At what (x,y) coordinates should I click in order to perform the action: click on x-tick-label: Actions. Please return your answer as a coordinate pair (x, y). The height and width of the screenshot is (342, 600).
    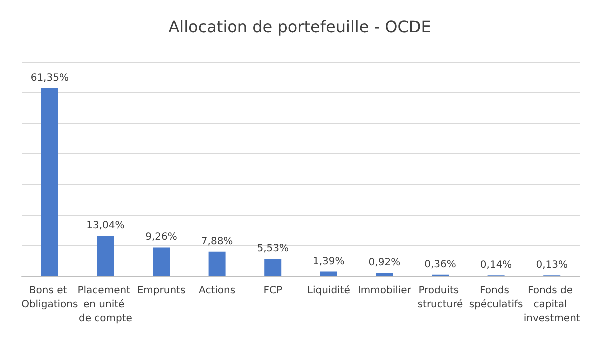
    Looking at the image, I should click on (217, 291).